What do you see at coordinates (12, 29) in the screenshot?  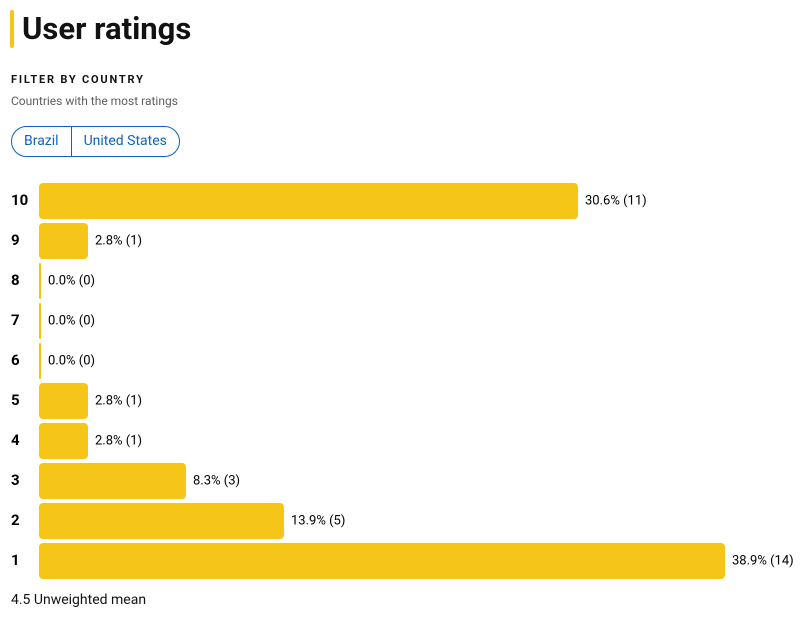 I see `title-accent` at bounding box center [12, 29].